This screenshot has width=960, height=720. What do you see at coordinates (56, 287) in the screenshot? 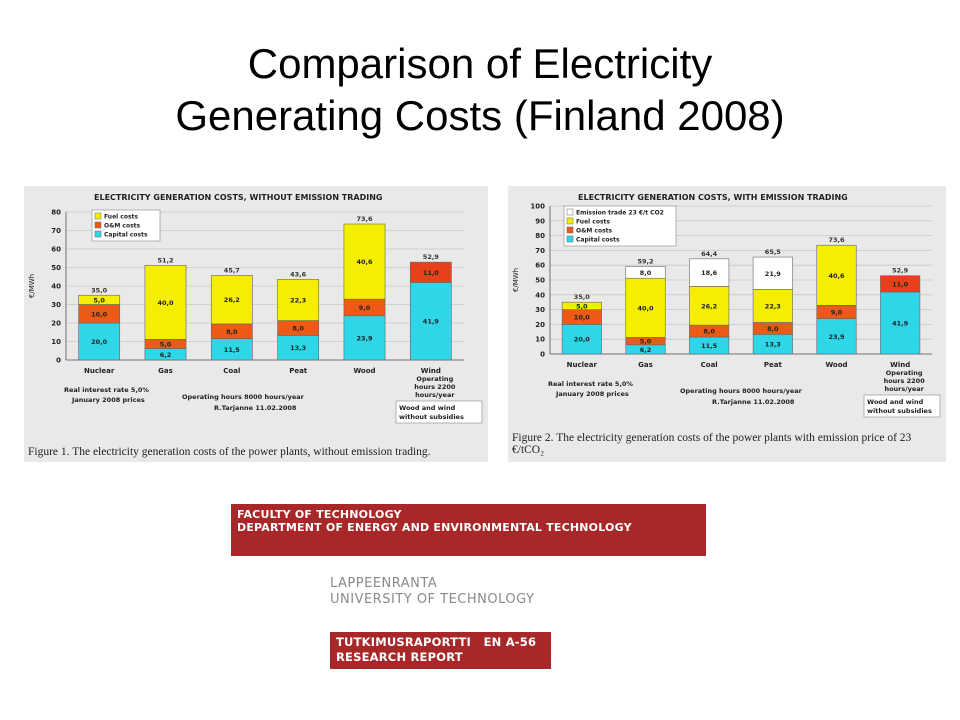
I see `y-tick-label: 40` at bounding box center [56, 287].